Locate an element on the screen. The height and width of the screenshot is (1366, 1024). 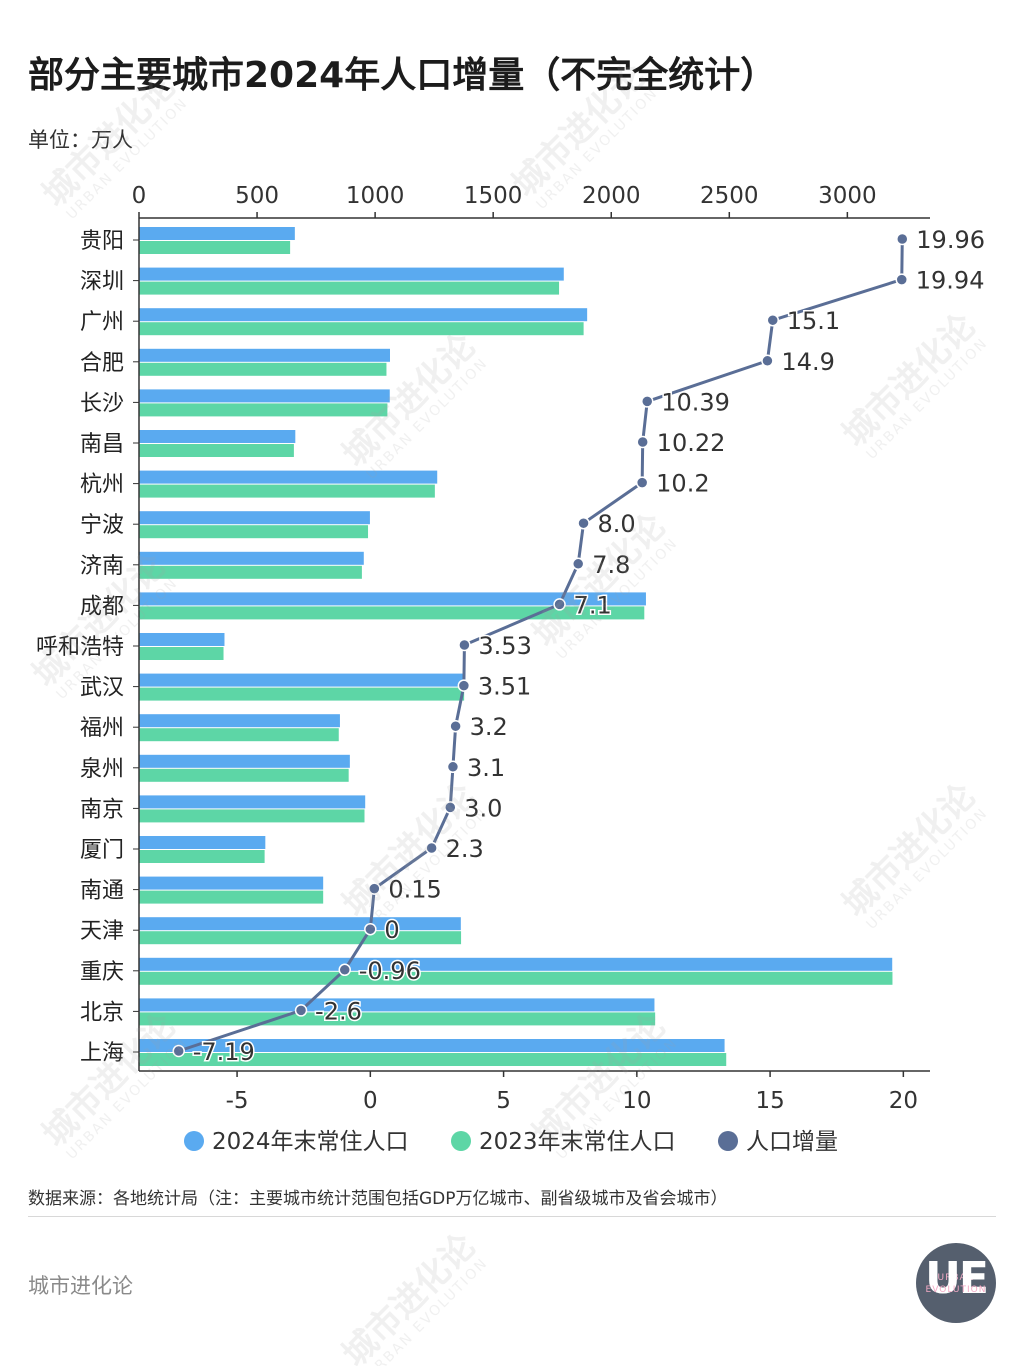
bar-2023-厦门 is located at coordinates (202, 856).